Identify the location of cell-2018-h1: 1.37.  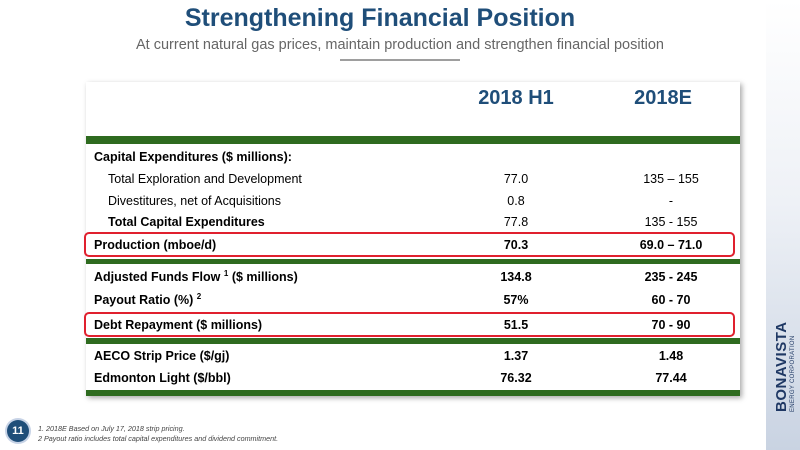
(516, 356).